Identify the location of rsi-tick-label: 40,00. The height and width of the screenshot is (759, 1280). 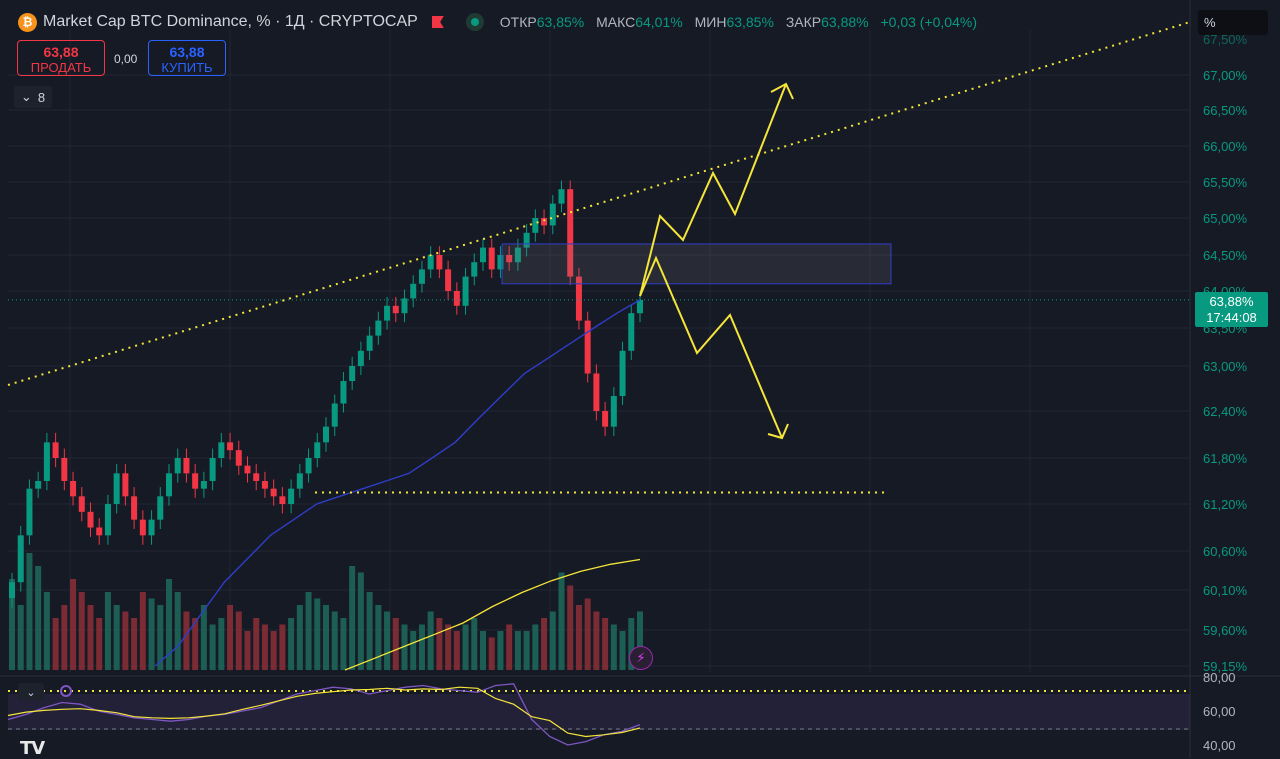
(1219, 745).